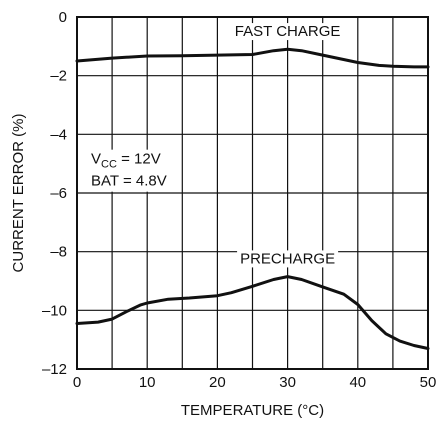 This screenshot has width=436, height=425. Describe the element at coordinates (54, 369) in the screenshot. I see `y-tick-label: –12` at that location.